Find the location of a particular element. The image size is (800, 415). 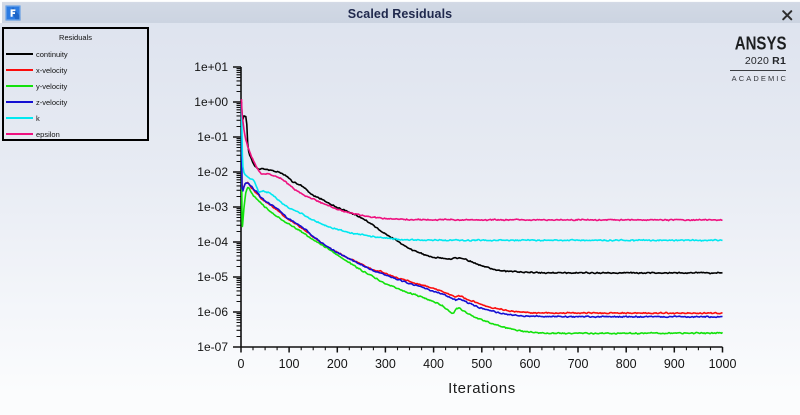

svg-text: 0 is located at coordinates (241, 364).